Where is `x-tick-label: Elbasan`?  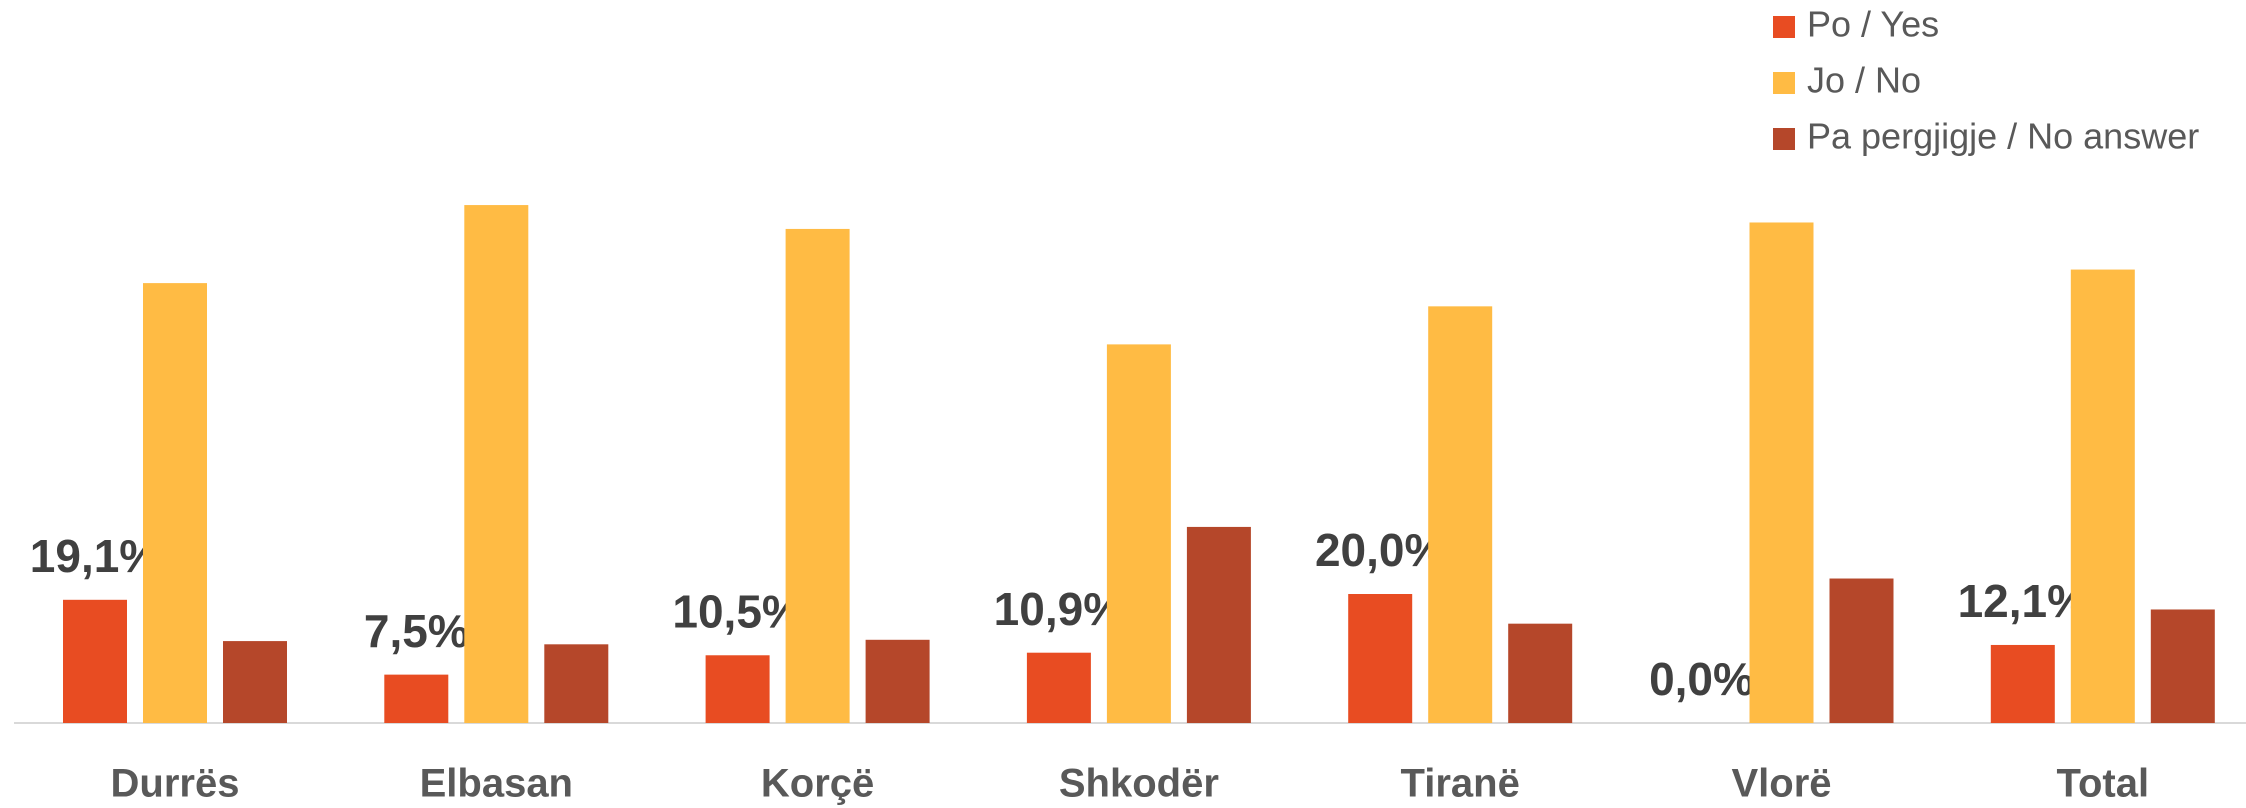 x-tick-label: Elbasan is located at coordinates (496, 784).